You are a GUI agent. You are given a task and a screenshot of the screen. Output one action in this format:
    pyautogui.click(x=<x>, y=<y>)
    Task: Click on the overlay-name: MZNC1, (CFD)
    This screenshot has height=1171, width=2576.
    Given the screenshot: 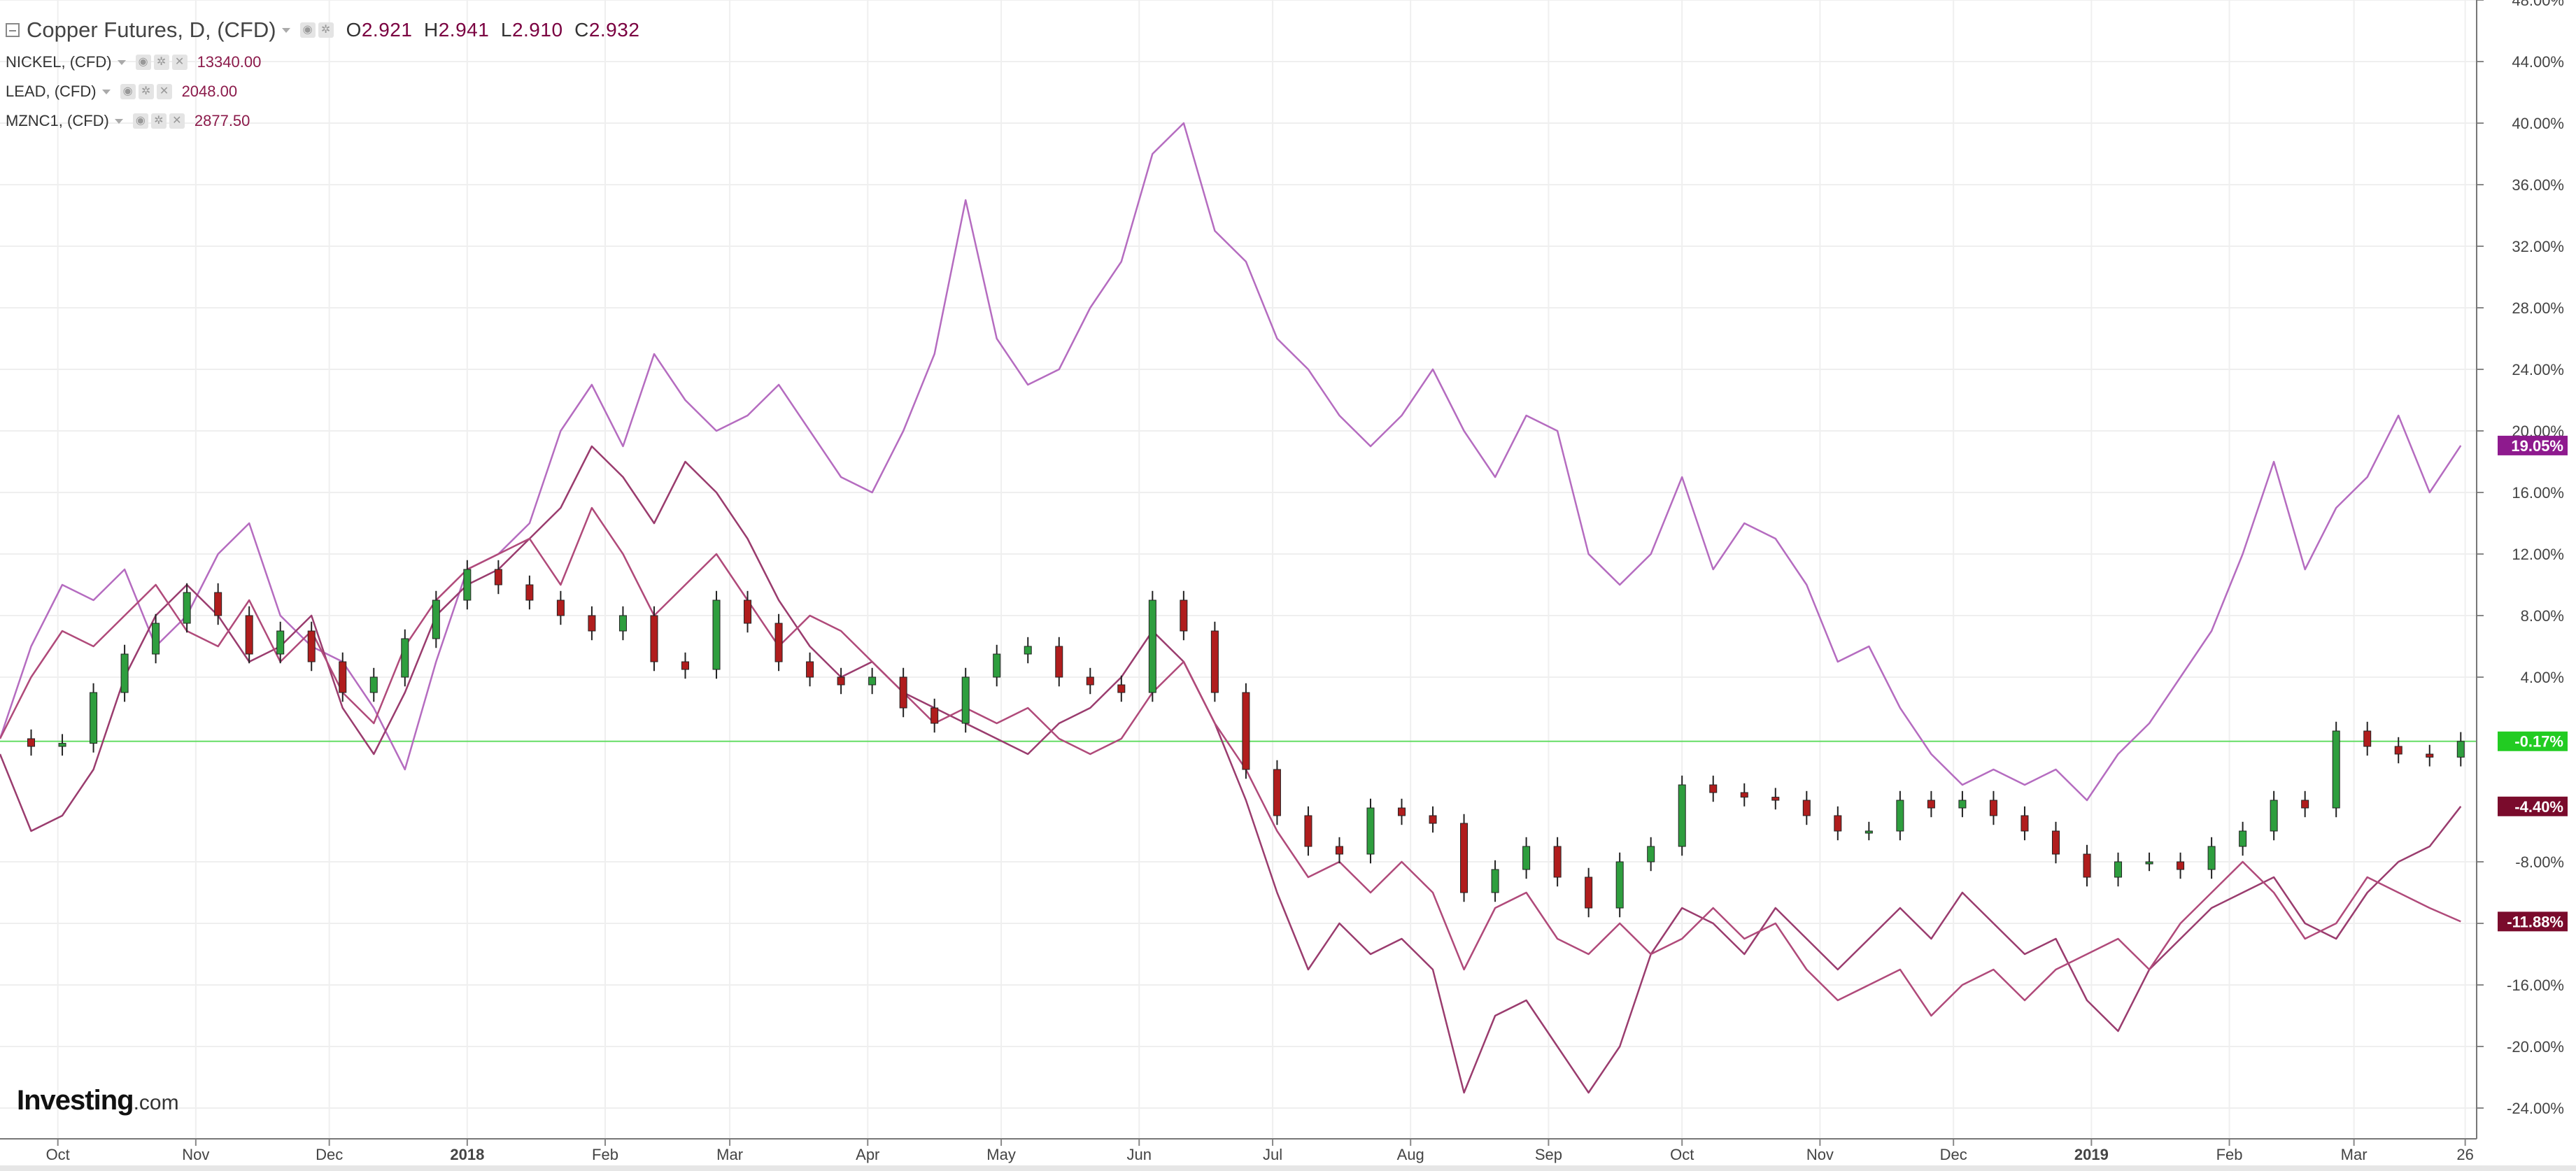 What is the action you would take?
    pyautogui.click(x=57, y=120)
    